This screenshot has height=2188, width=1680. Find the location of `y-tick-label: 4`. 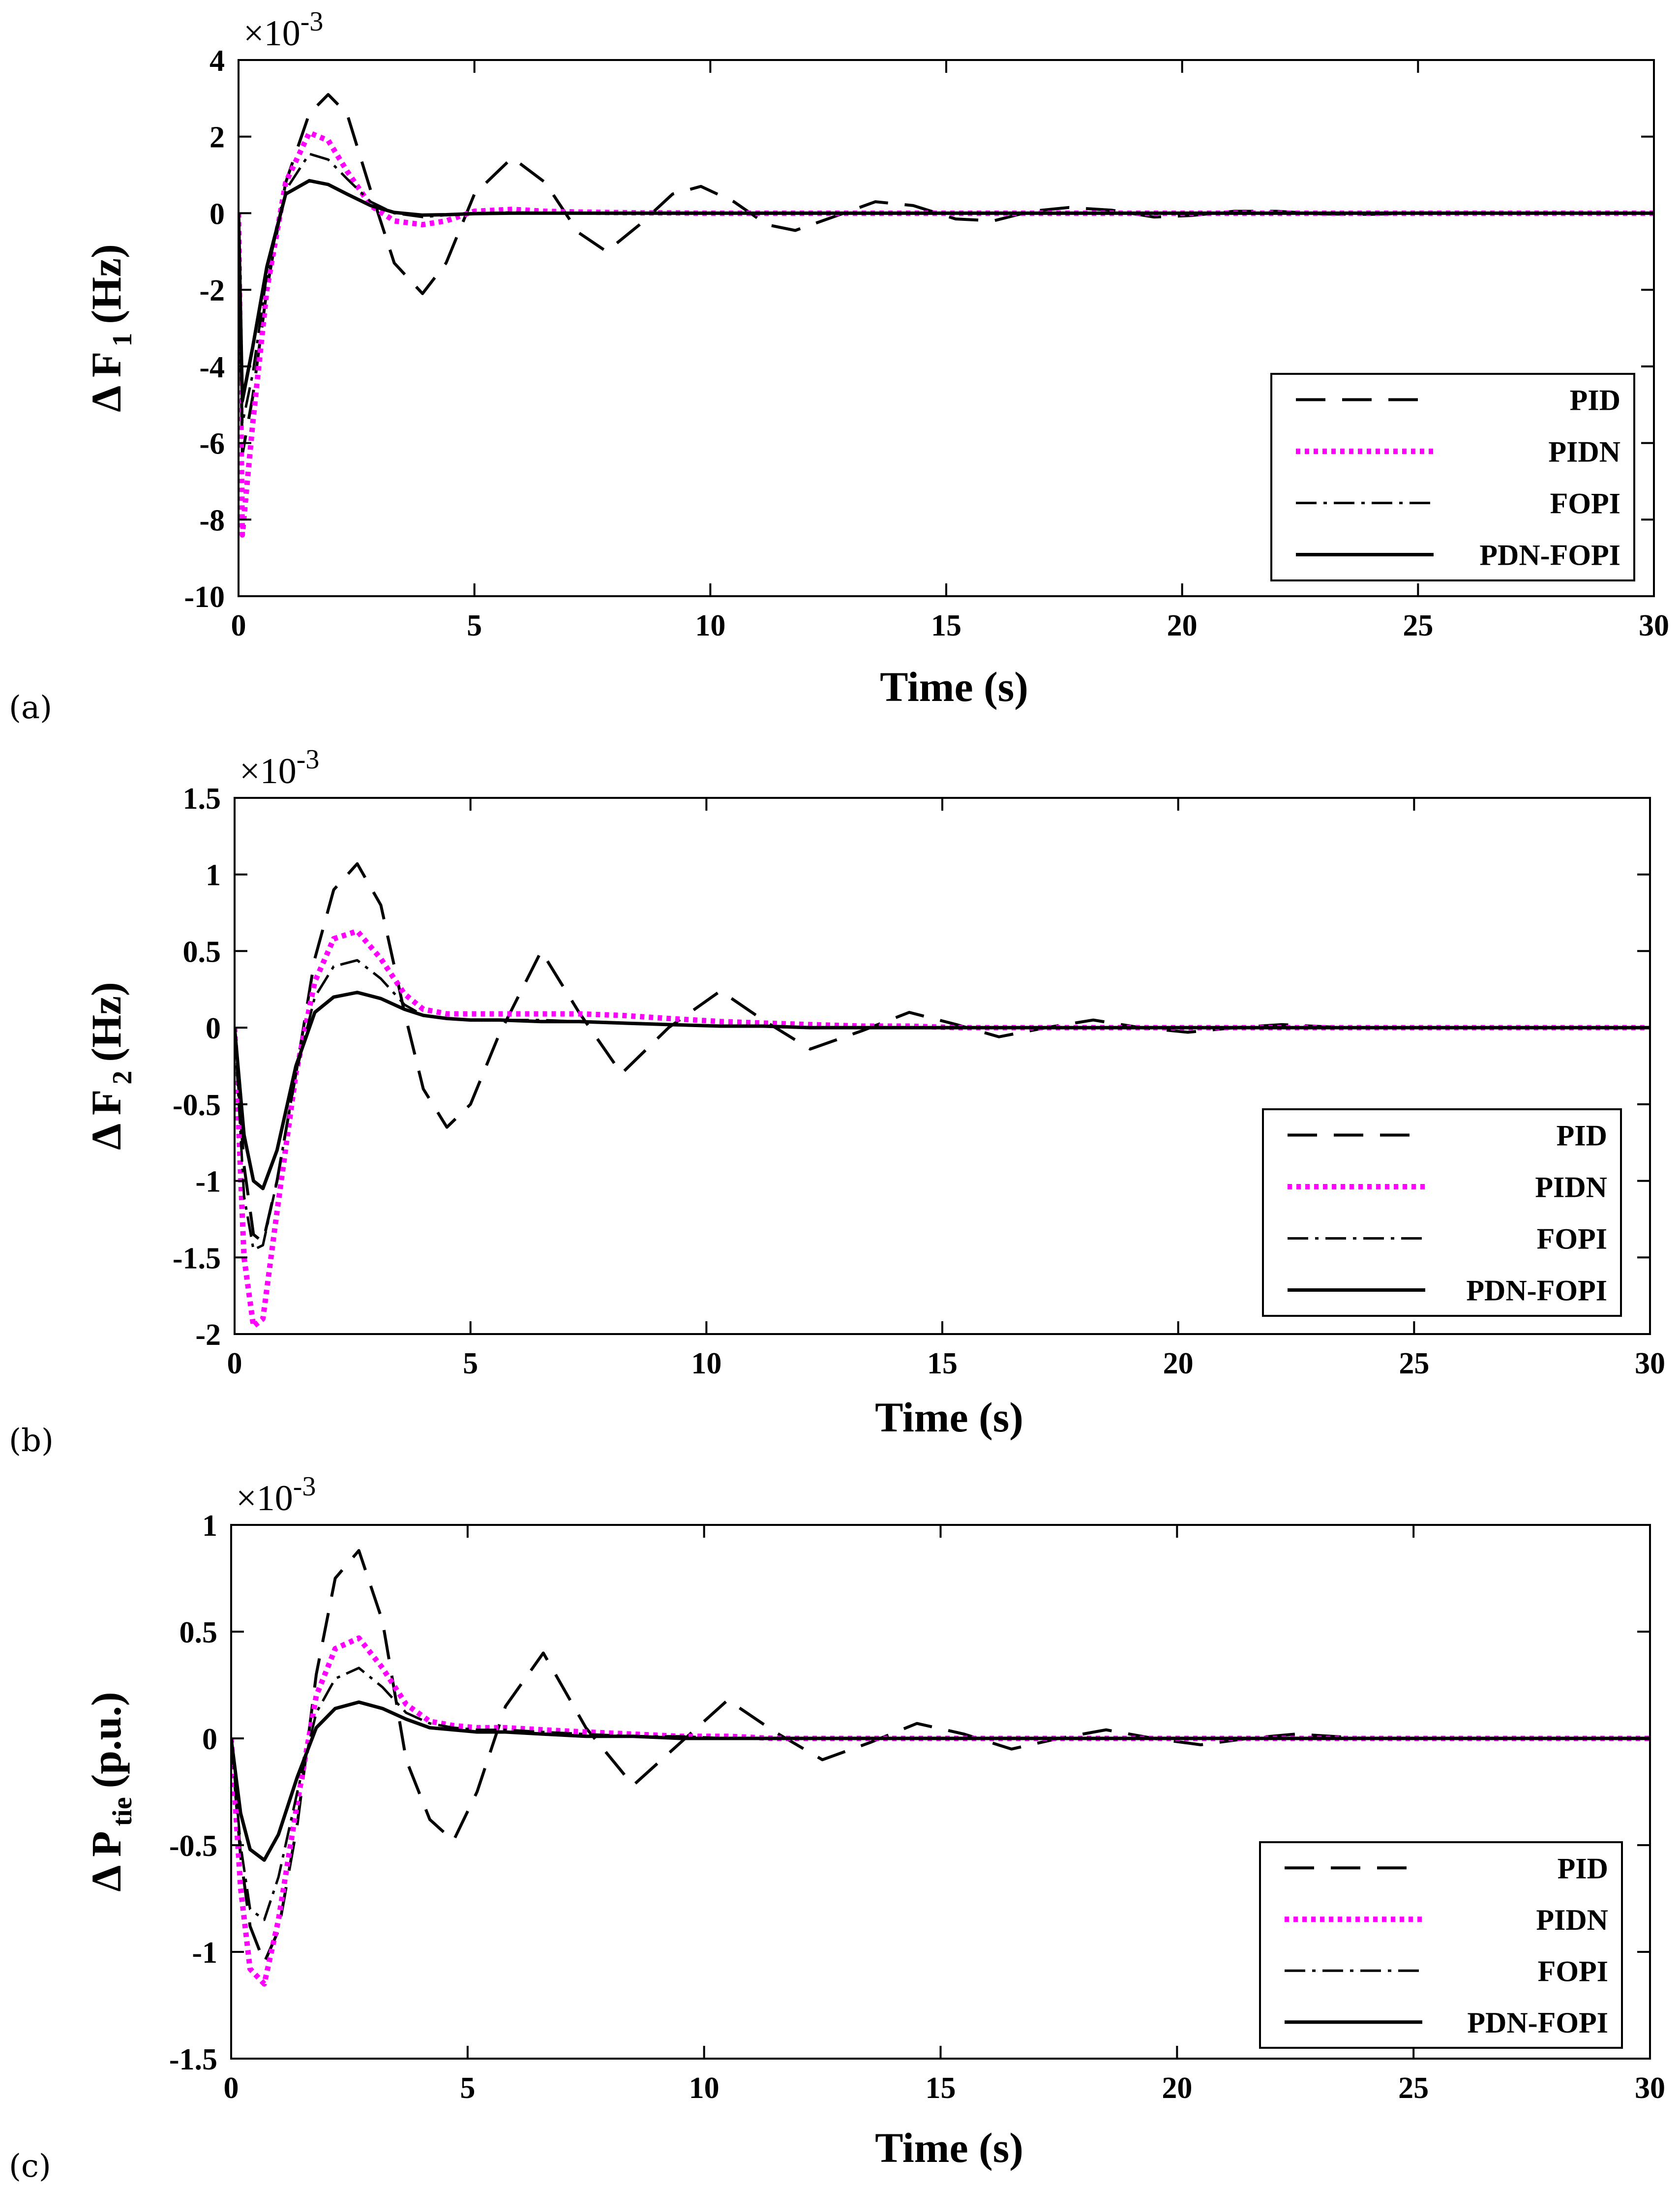

y-tick-label: 4 is located at coordinates (217, 61).